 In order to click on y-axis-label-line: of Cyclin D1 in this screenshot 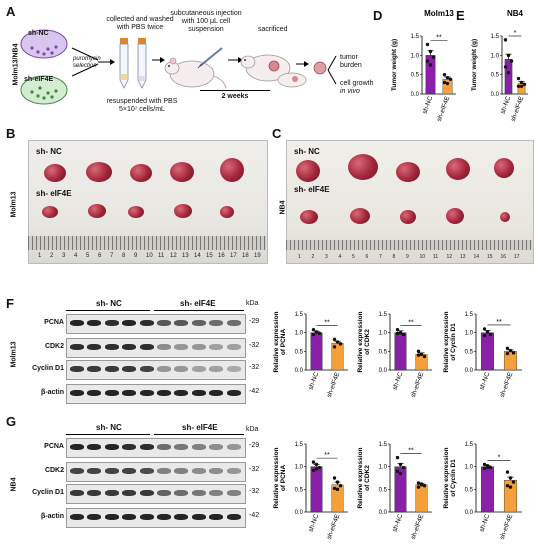, I will do `click(453, 478)`.